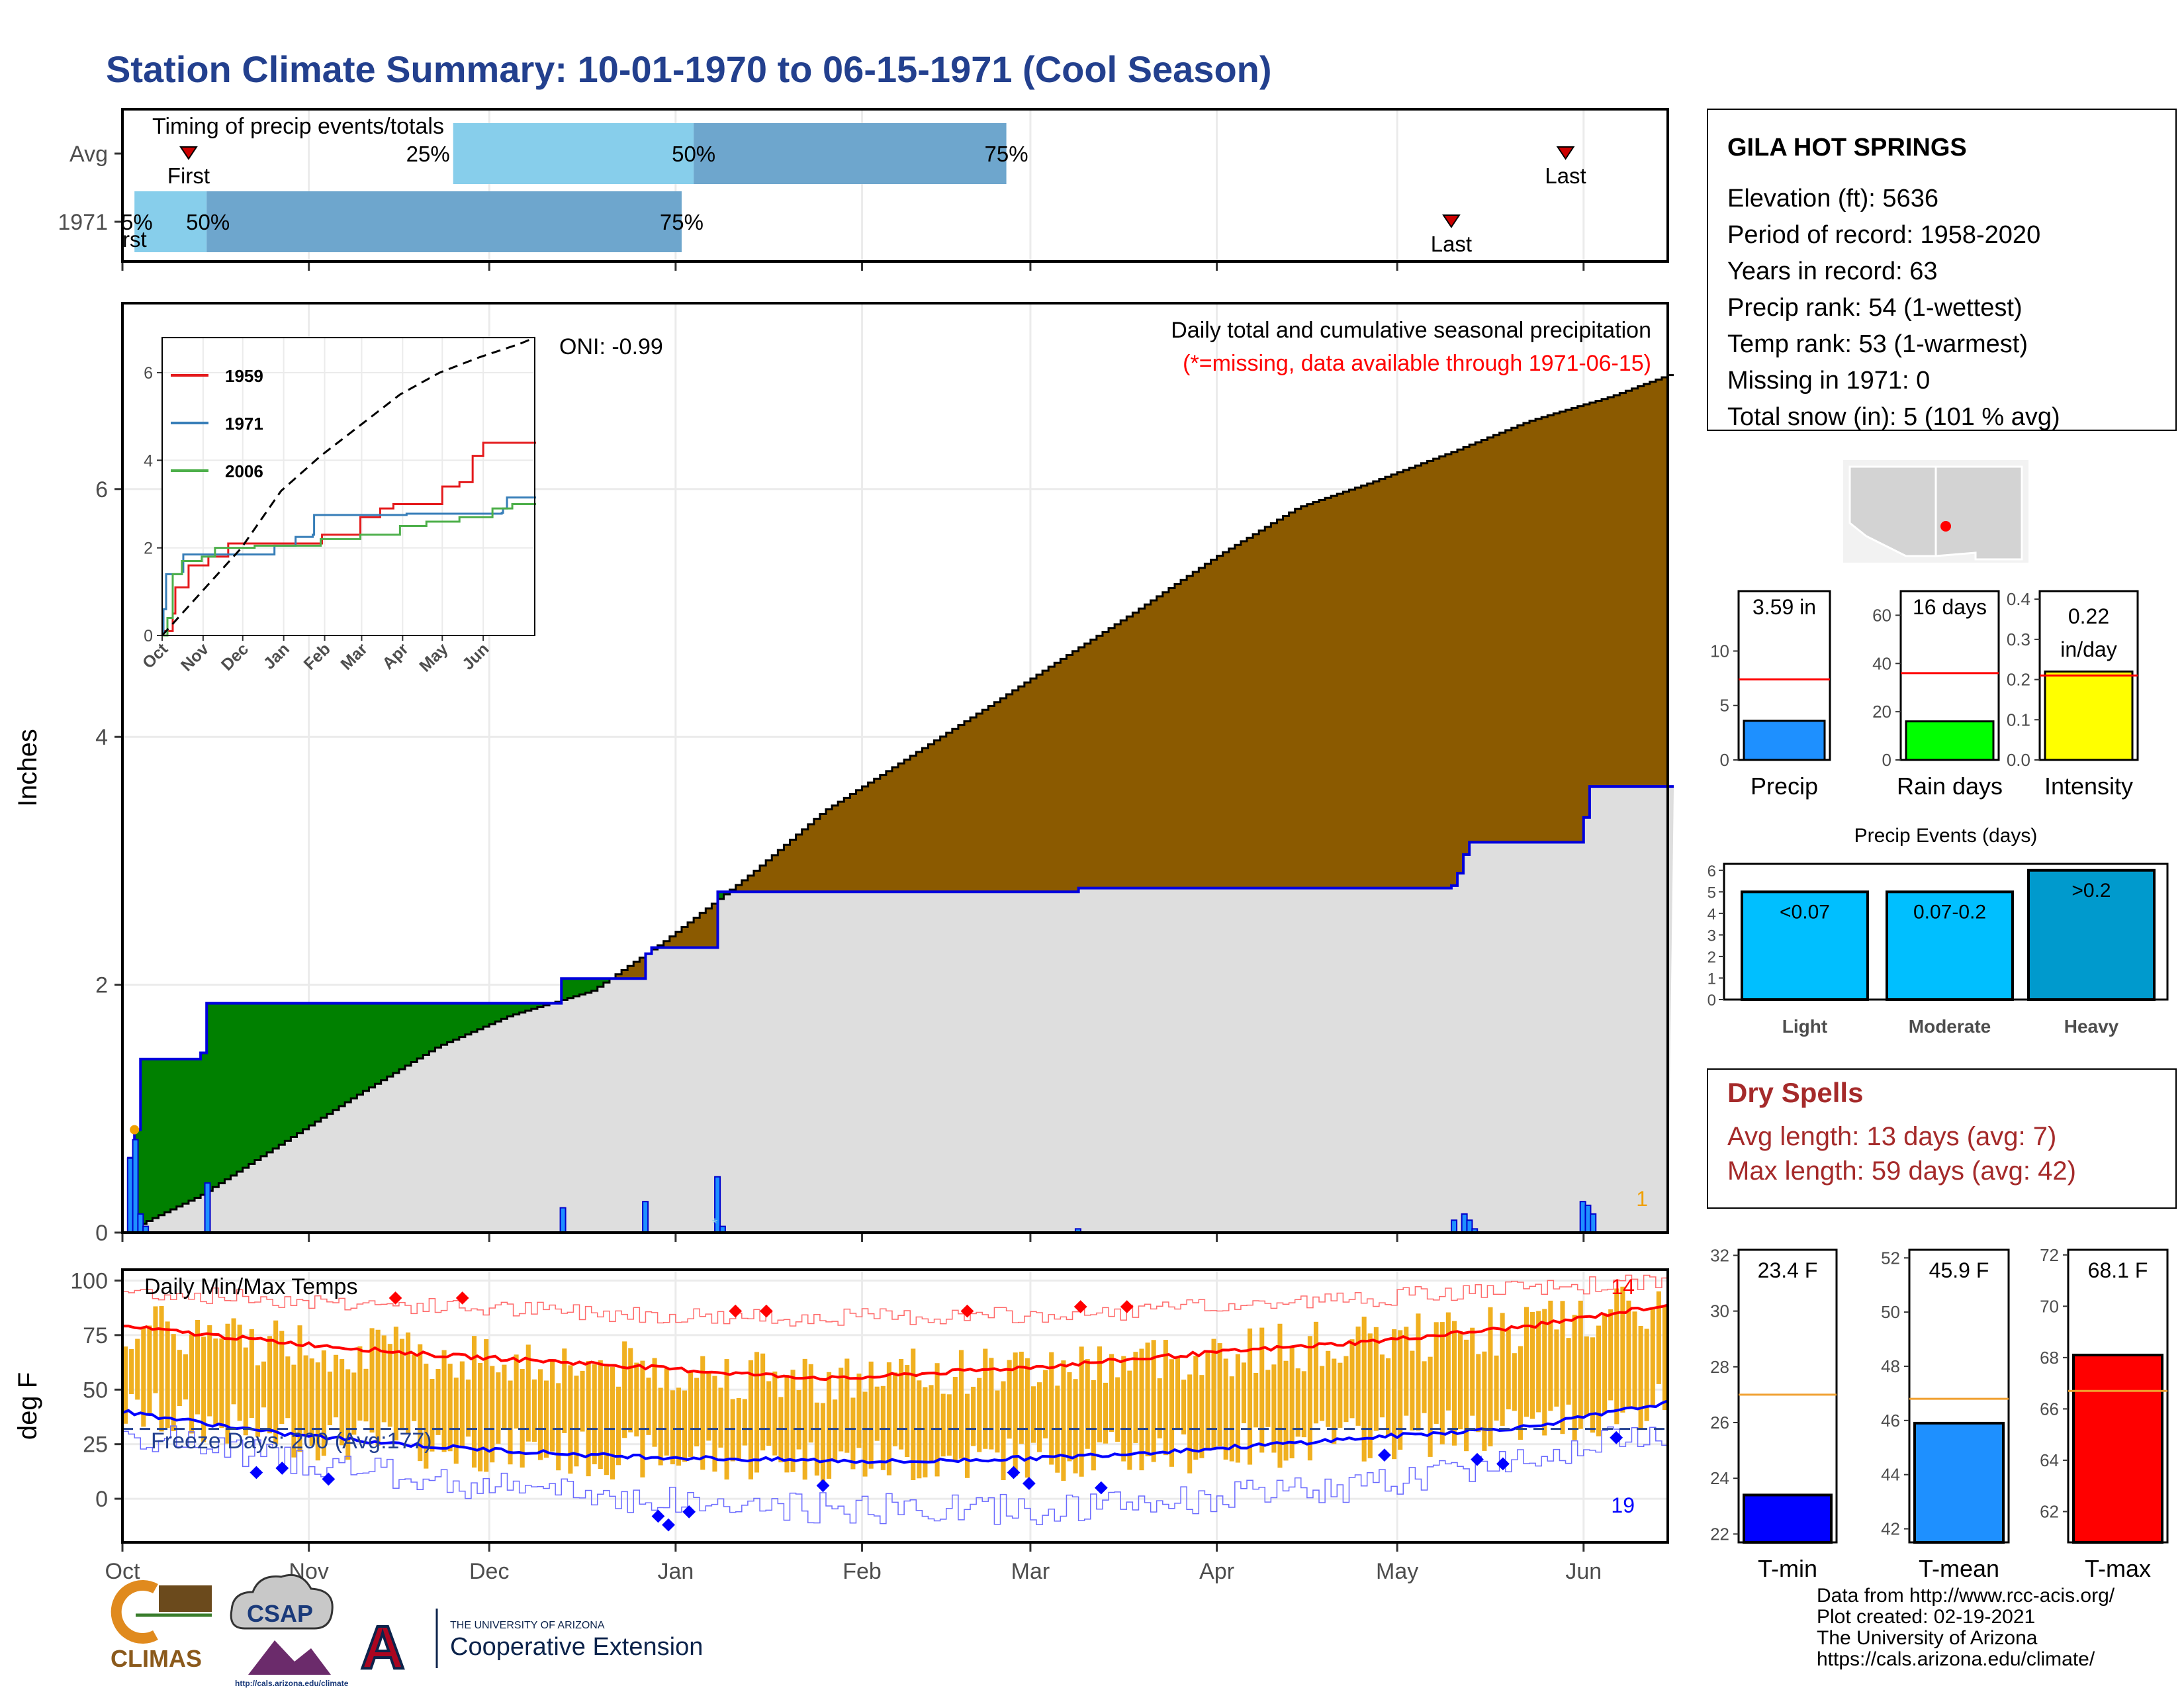 This screenshot has width=2184, height=1688. I want to click on inset-line-1959, so click(349, 537).